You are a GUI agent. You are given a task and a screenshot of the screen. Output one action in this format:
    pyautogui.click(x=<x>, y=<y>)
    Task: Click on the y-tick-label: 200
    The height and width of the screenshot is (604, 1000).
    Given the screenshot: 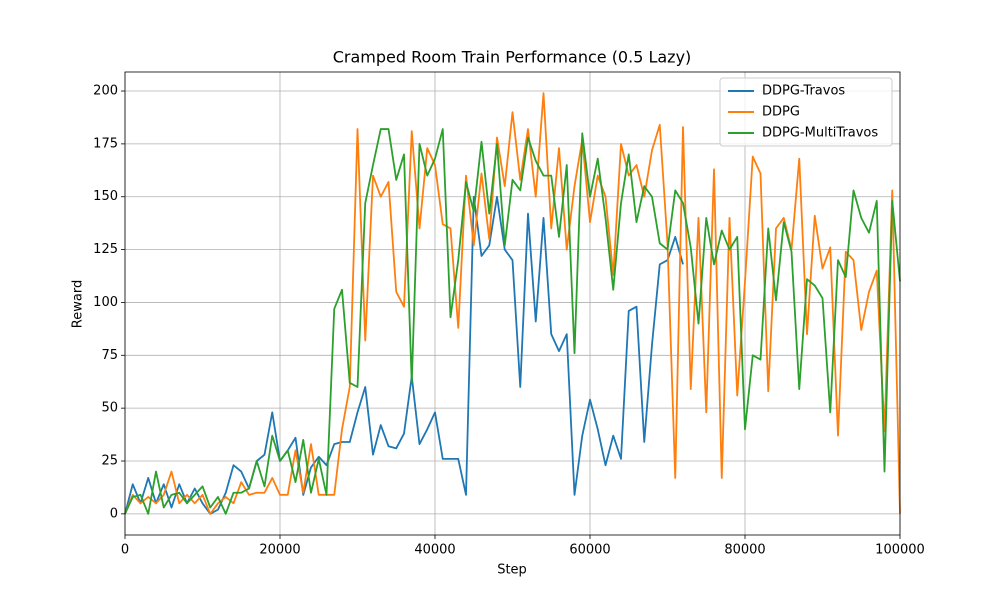 What is the action you would take?
    pyautogui.click(x=105, y=91)
    